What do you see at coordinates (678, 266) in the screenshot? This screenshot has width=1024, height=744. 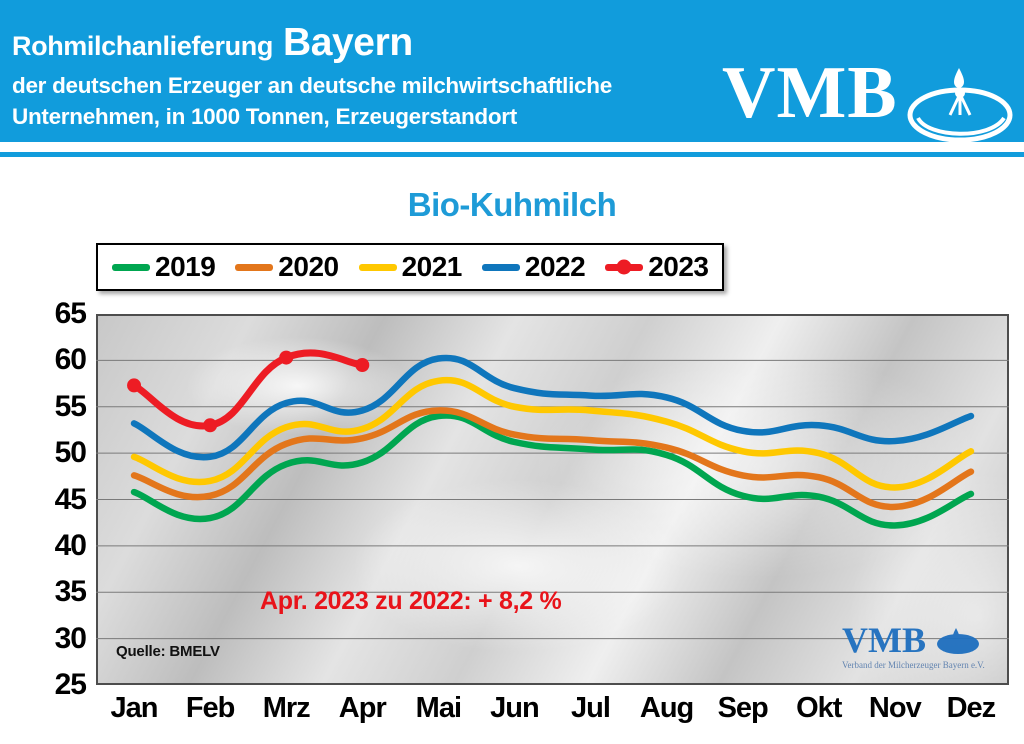 I see `legend-label-2023: 2023` at bounding box center [678, 266].